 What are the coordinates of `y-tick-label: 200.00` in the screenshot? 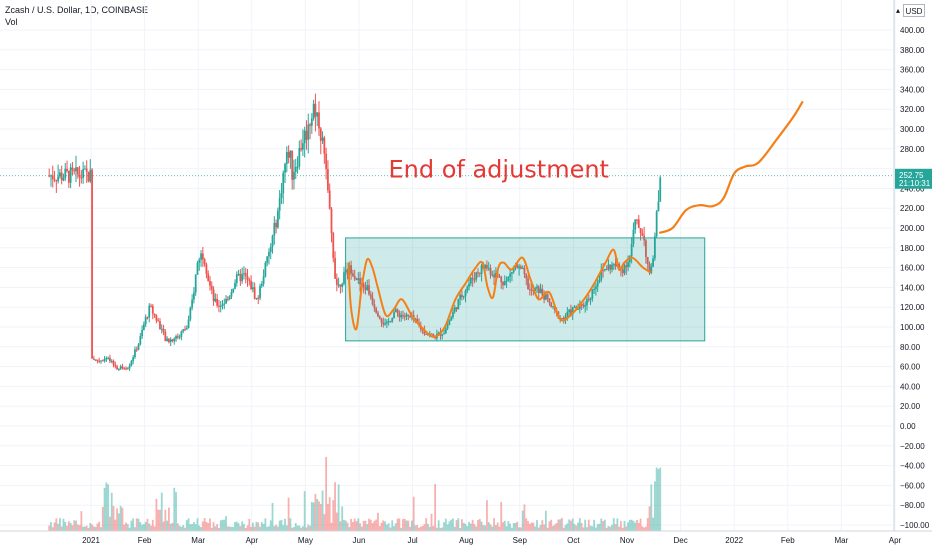 It's located at (912, 228).